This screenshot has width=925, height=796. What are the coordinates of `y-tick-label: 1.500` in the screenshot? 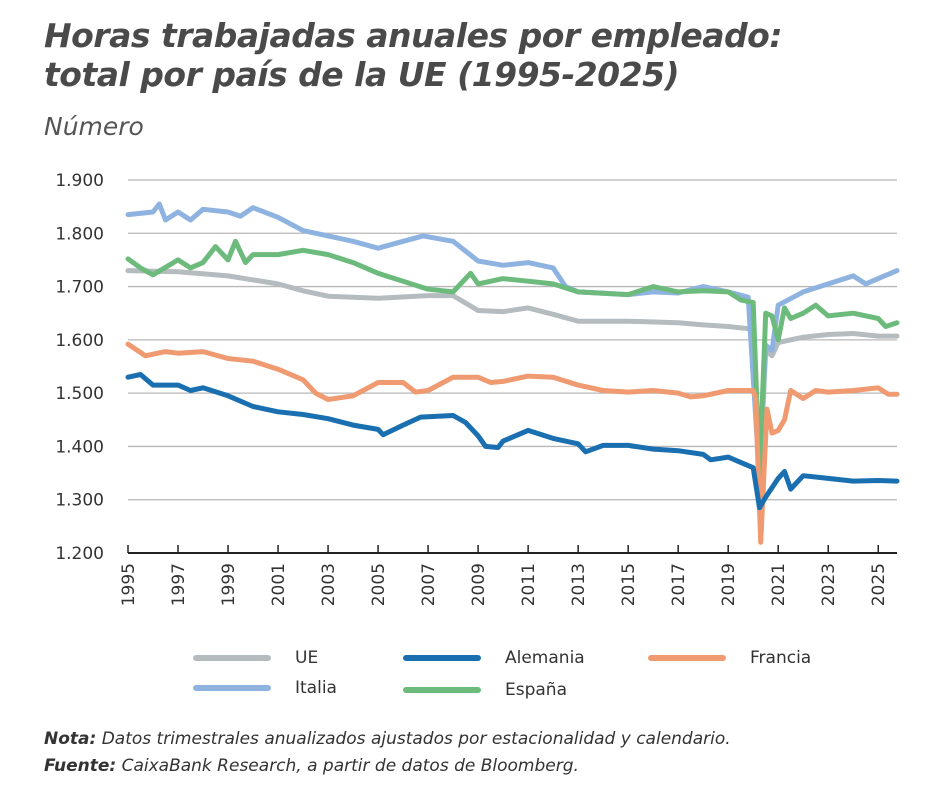 It's located at (79, 394).